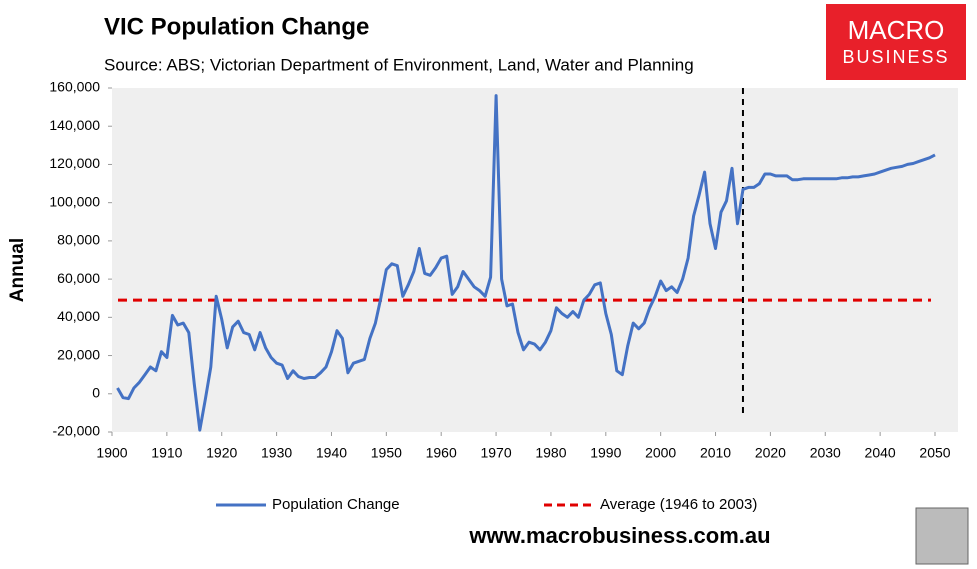  Describe the element at coordinates (111, 453) in the screenshot. I see `x-tick-label: 1900` at that location.